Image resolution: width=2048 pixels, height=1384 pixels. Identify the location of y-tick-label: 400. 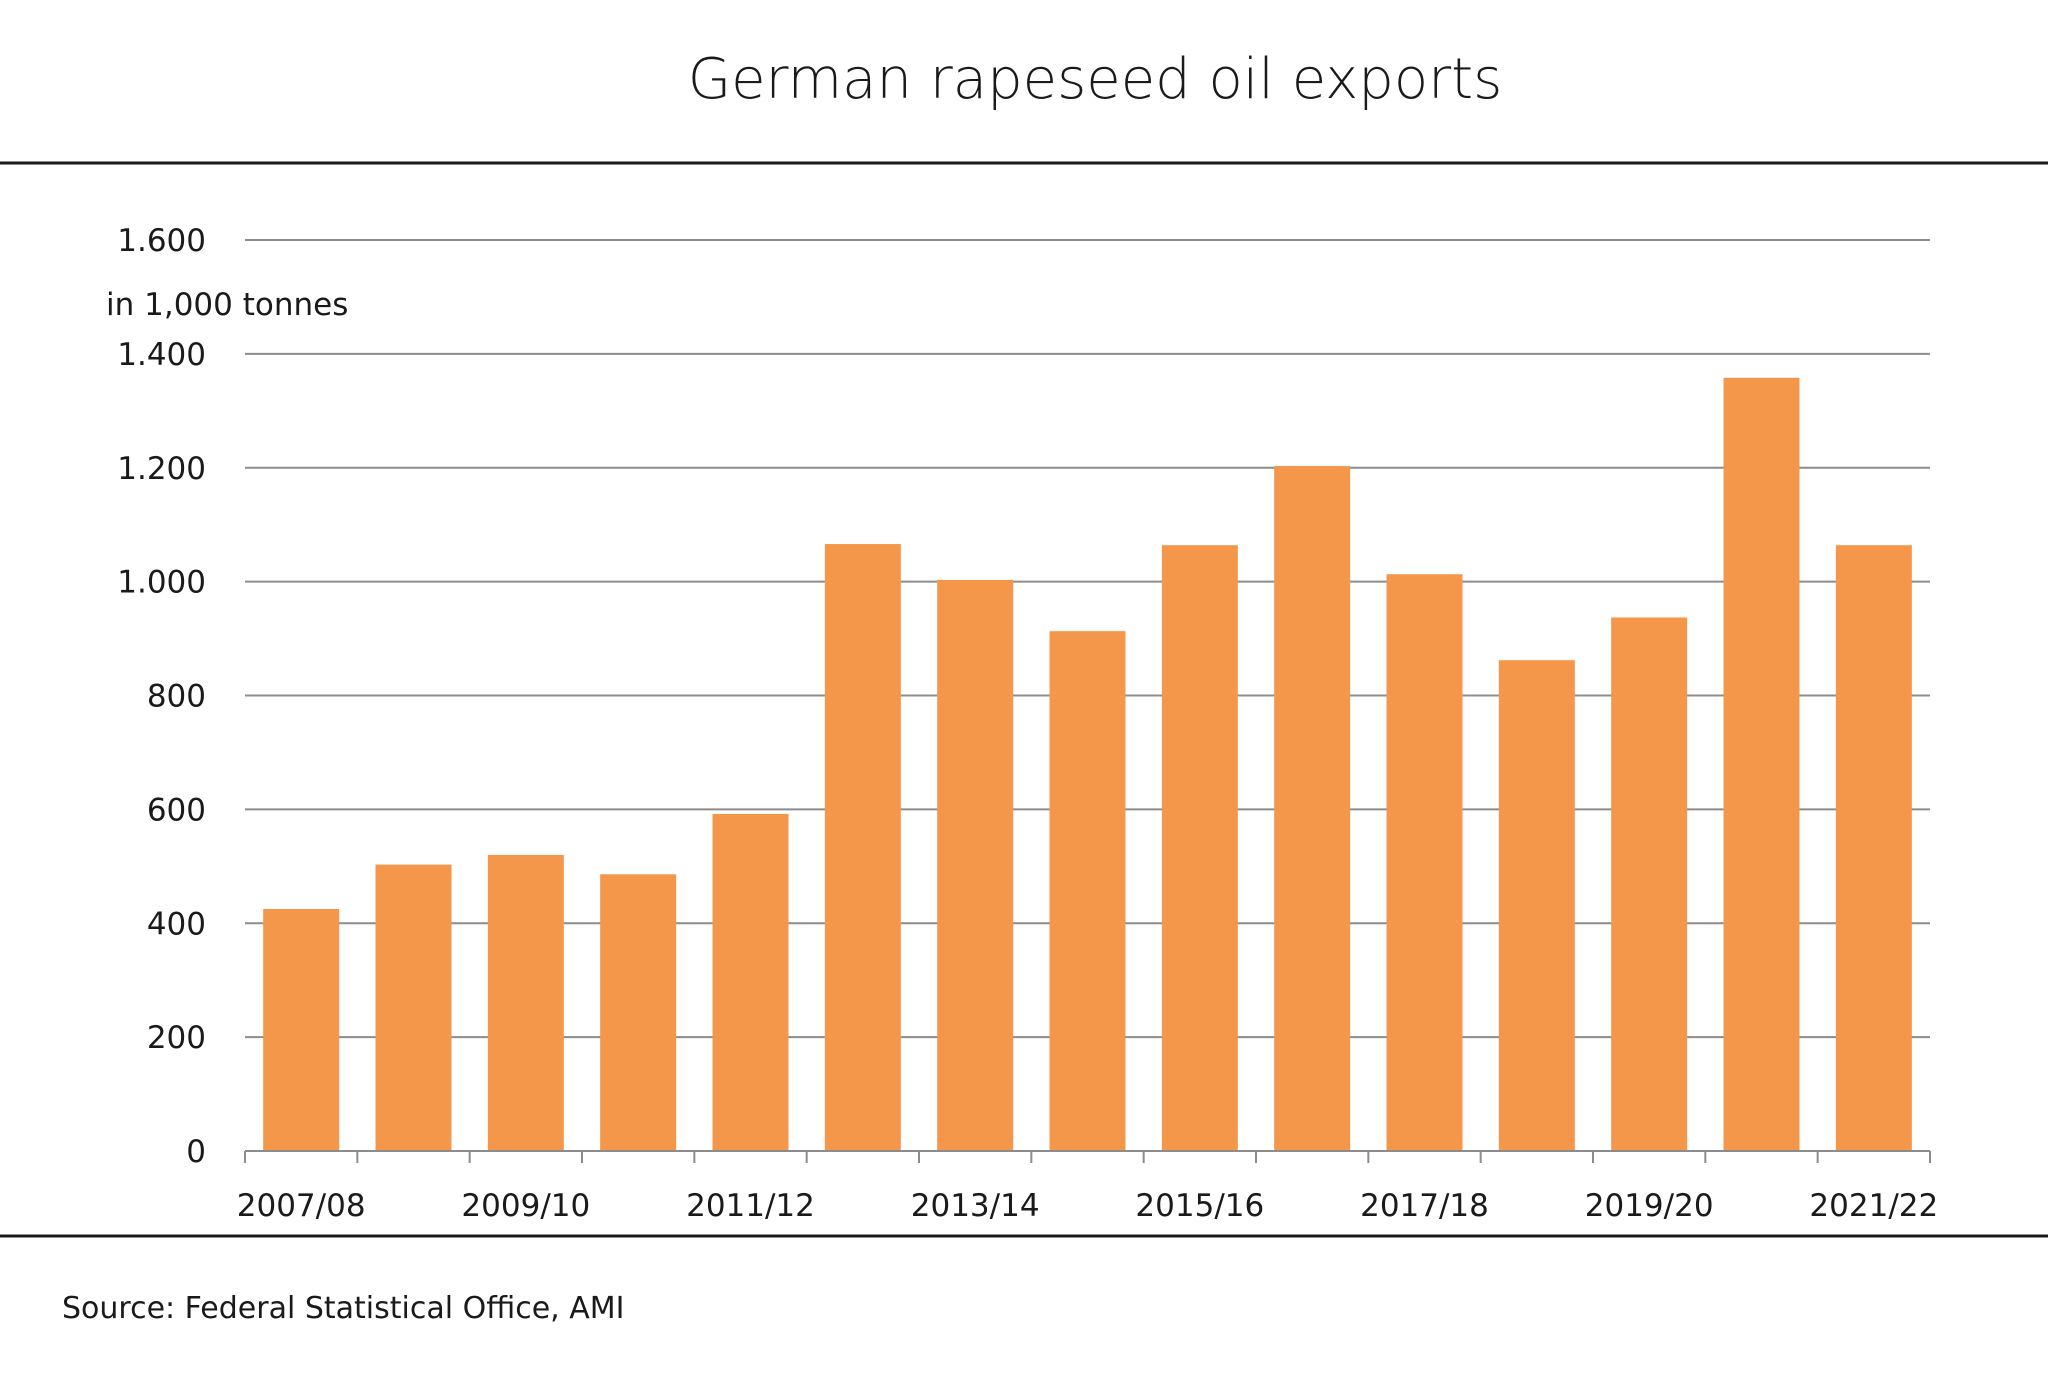
(176, 924).